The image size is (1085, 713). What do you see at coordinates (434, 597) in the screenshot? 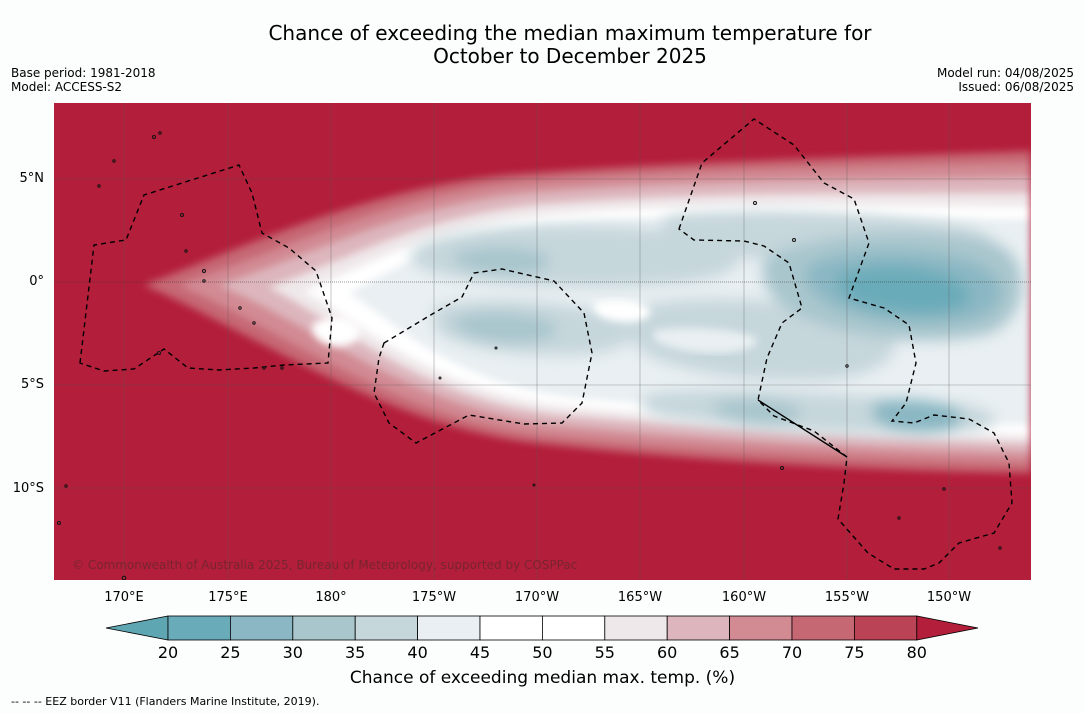
I see `lon-label-175w: 175°W` at bounding box center [434, 597].